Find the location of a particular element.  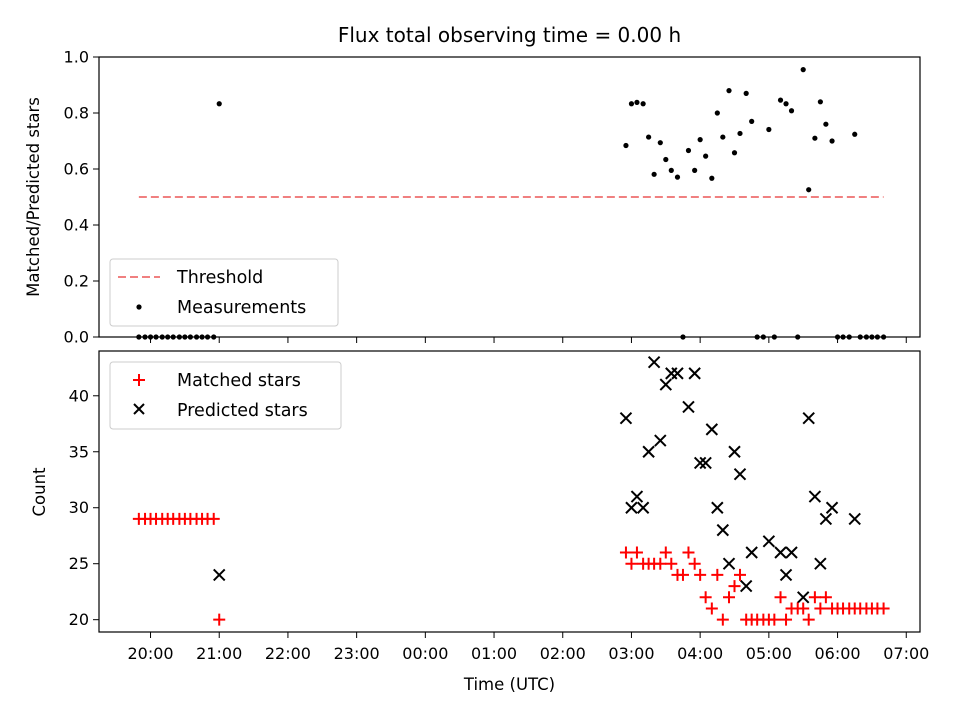

x-tick-label: 00:00 is located at coordinates (425, 653).